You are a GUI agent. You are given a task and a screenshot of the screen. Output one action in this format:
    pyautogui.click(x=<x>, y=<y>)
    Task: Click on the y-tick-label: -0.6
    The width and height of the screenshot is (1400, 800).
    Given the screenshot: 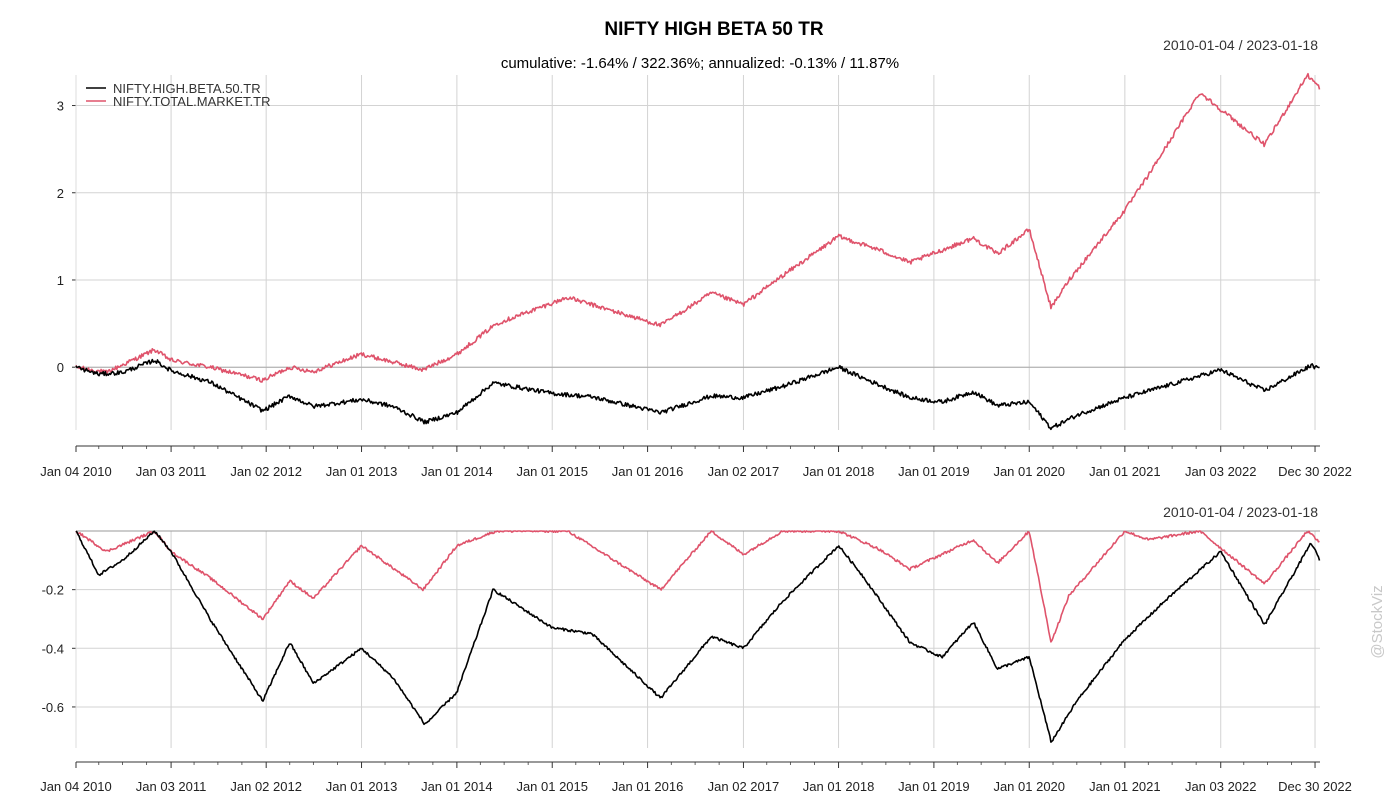 What is the action you would take?
    pyautogui.click(x=53, y=707)
    